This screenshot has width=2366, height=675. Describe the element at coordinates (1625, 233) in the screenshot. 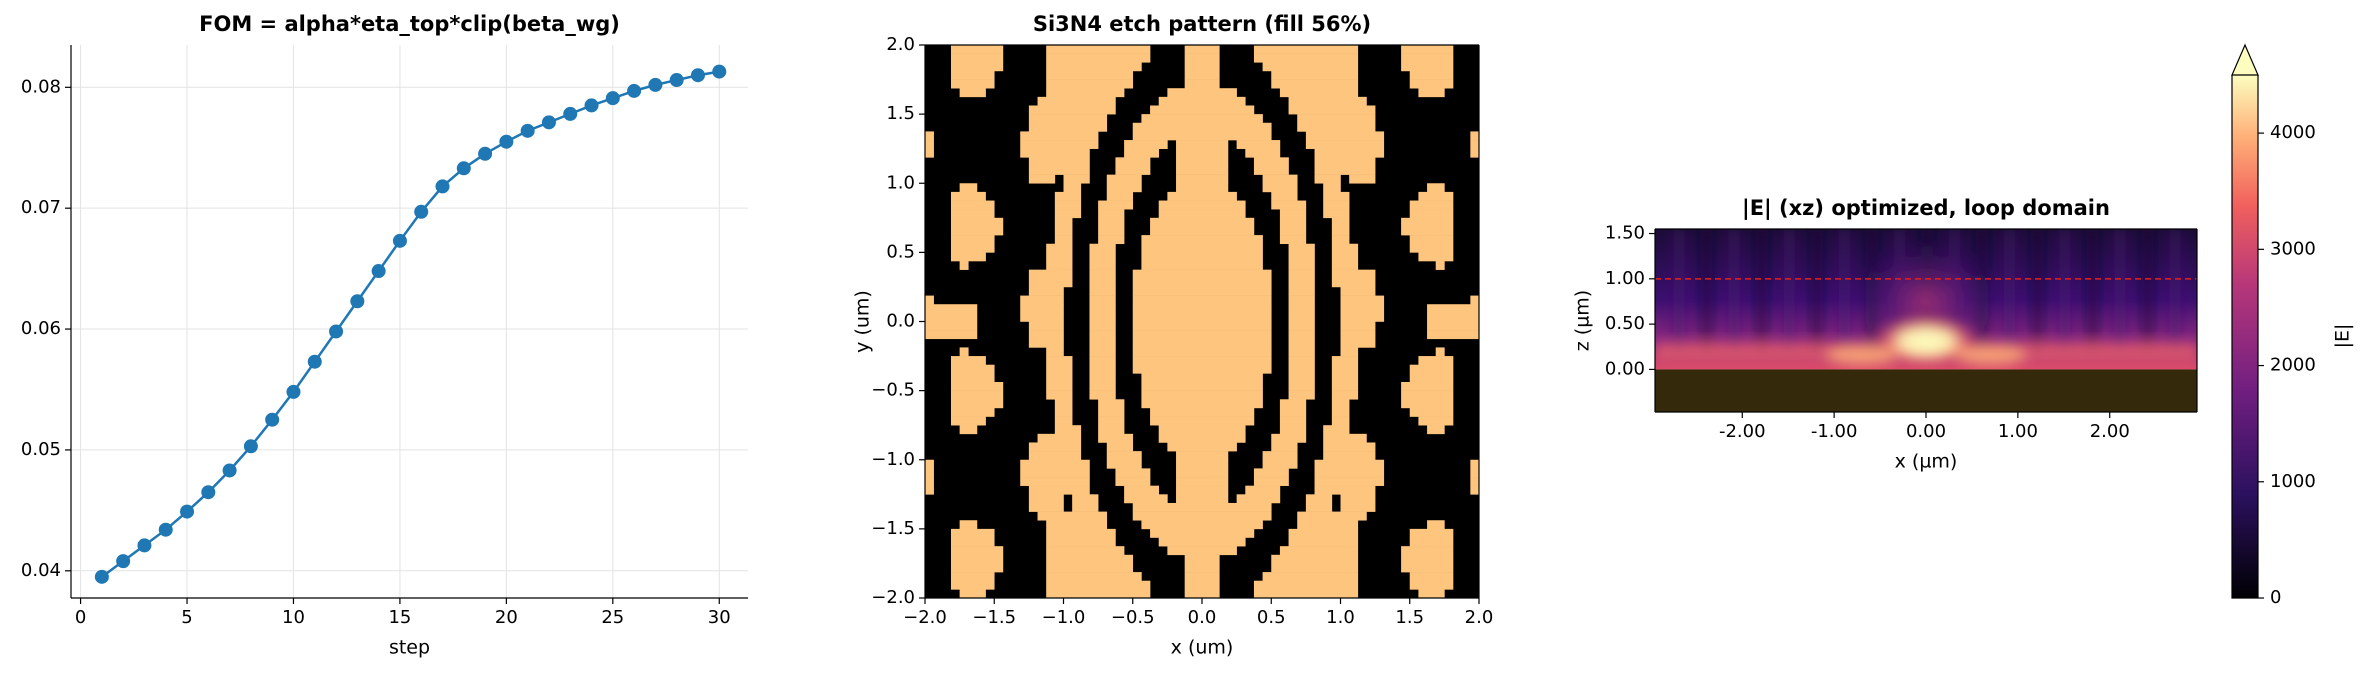

I see `y-tick-label: 1.50` at that location.